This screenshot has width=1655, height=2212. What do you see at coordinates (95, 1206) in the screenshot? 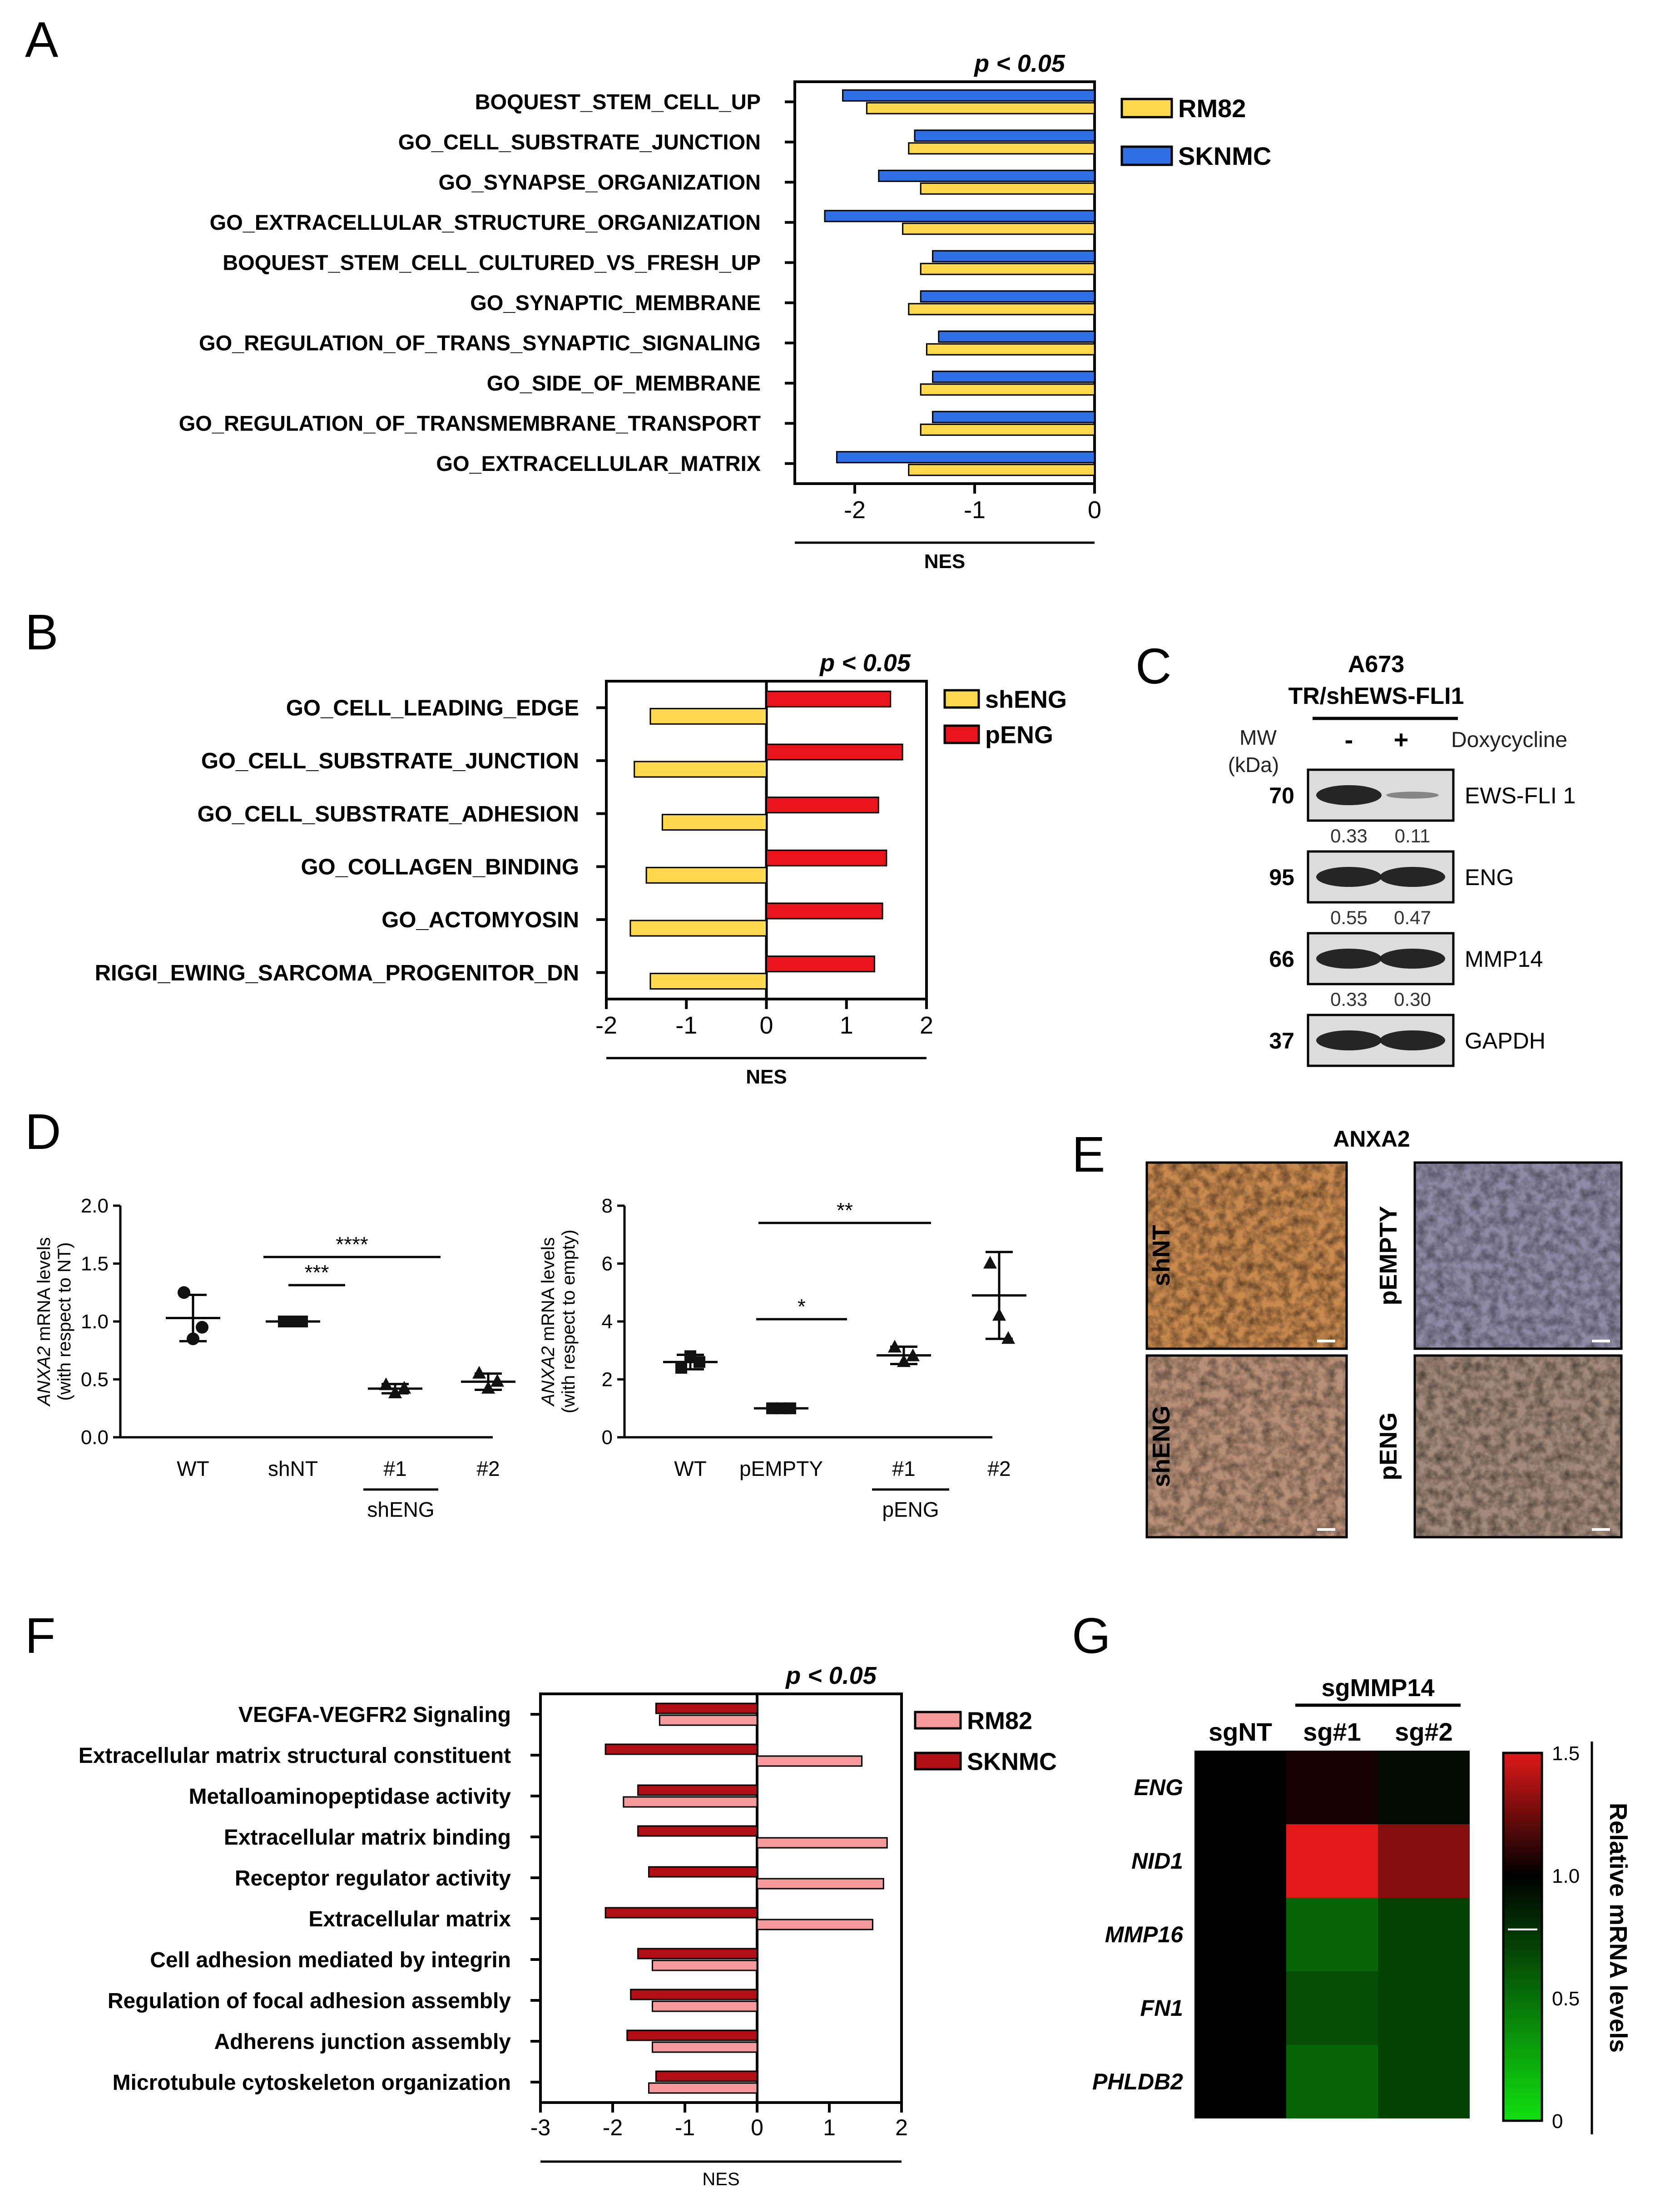
I see `y-tick-label: 2.0` at bounding box center [95, 1206].